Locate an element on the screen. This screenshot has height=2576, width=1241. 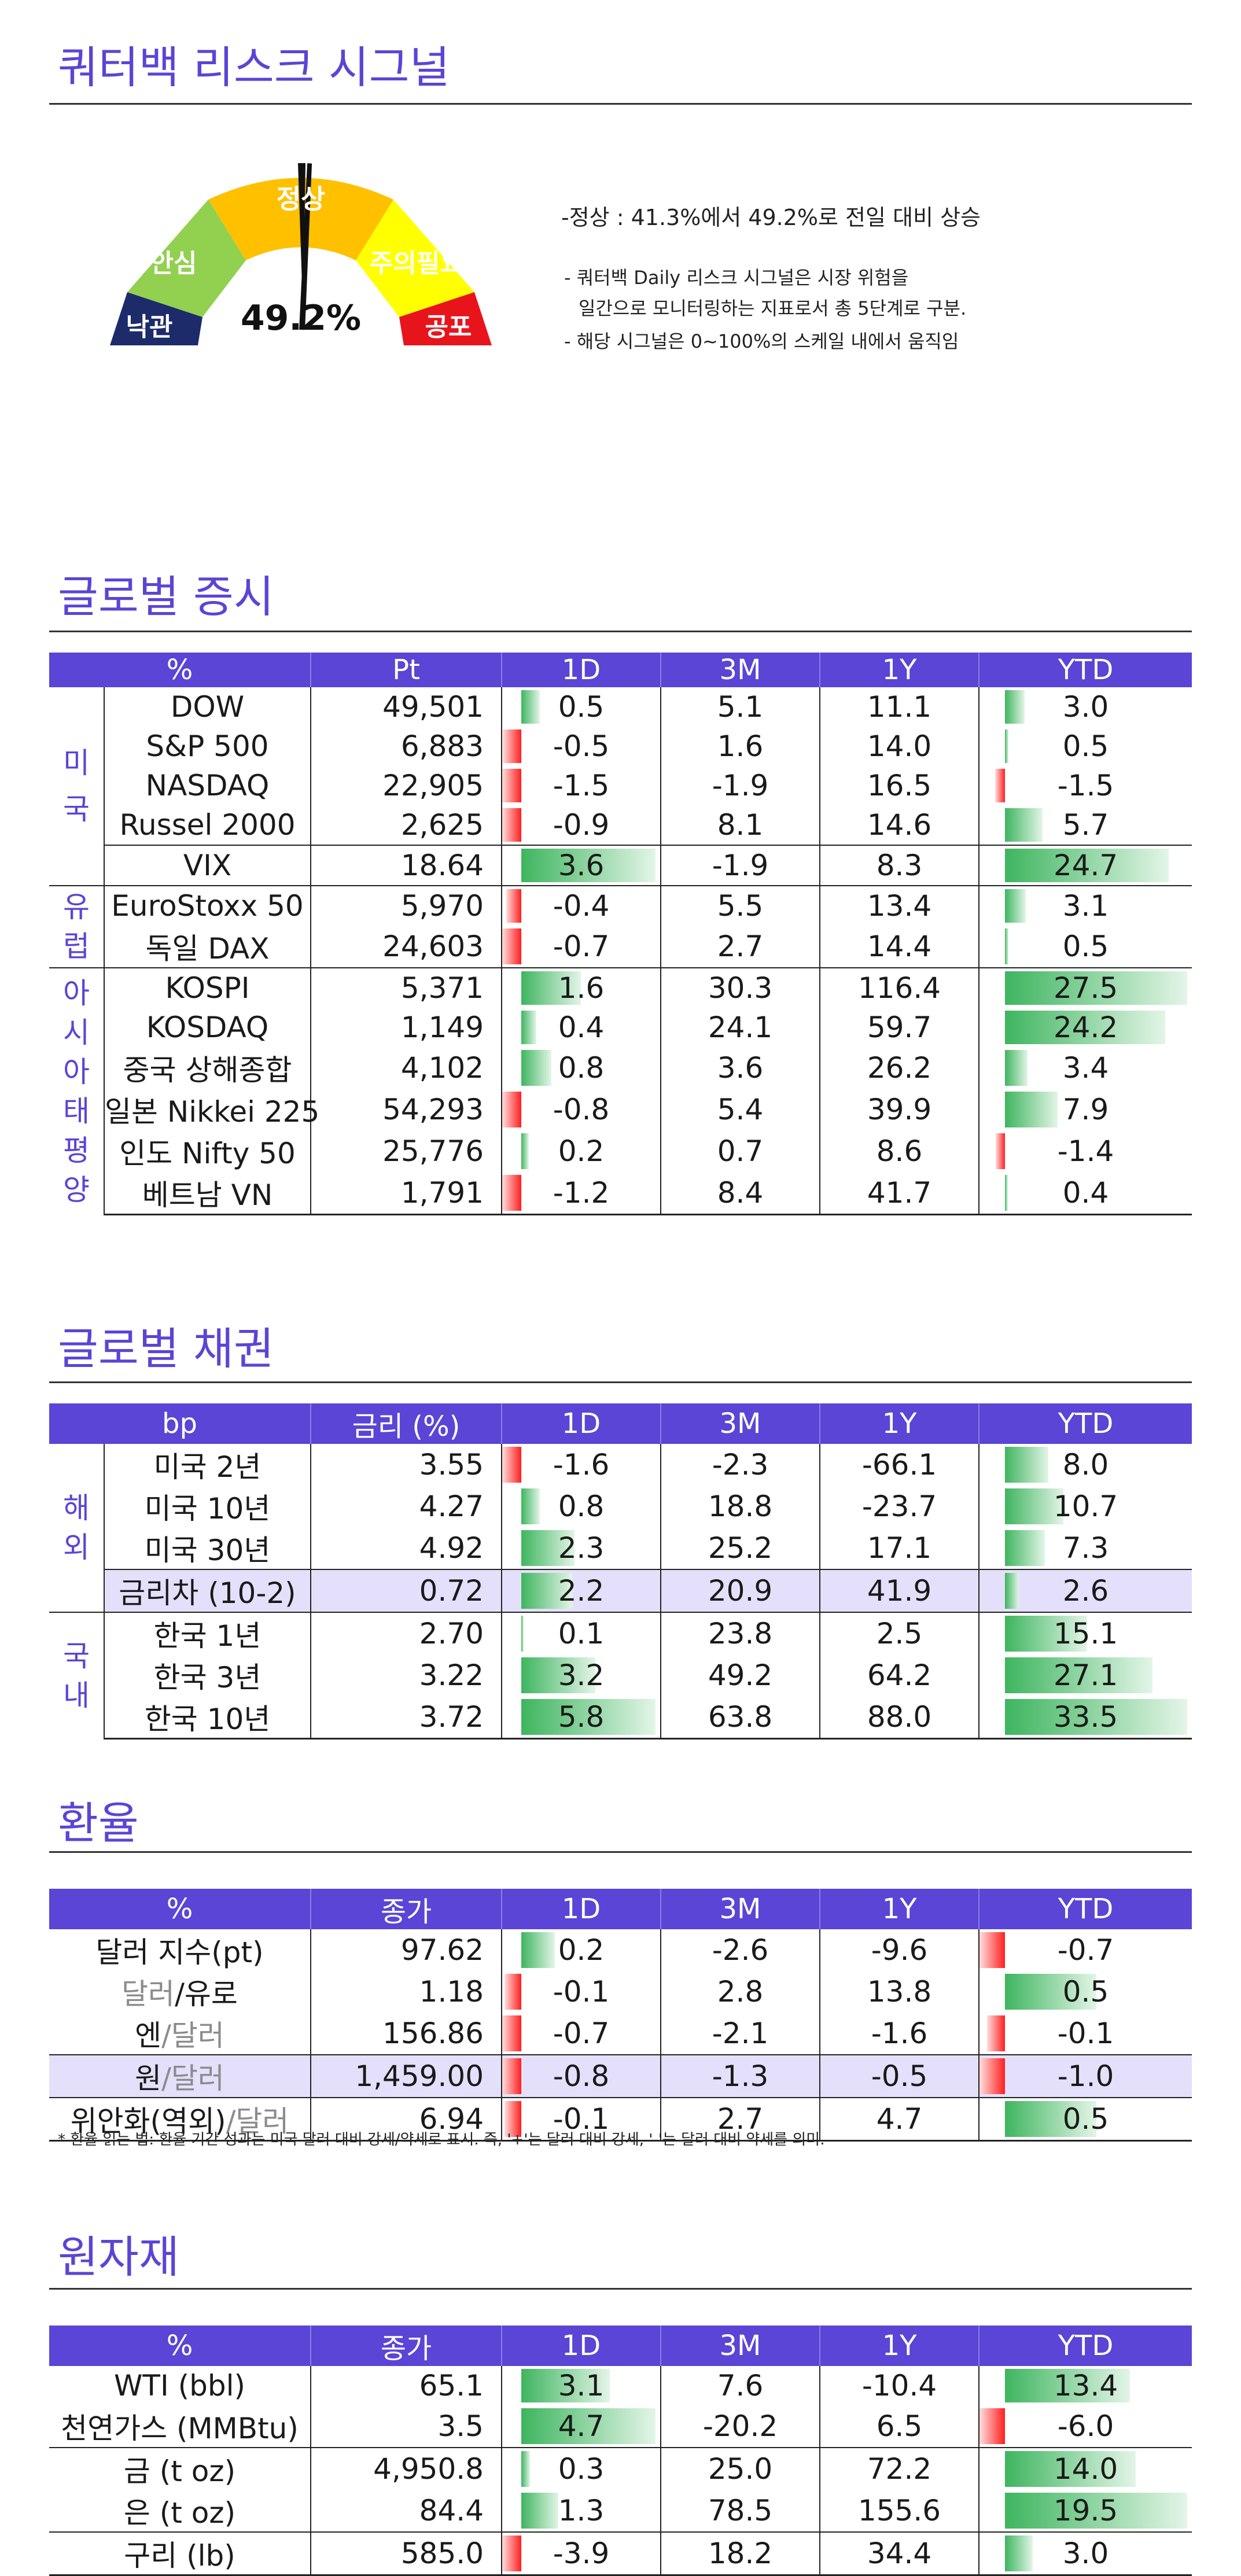
value-1d: 3.6 is located at coordinates (582, 865).